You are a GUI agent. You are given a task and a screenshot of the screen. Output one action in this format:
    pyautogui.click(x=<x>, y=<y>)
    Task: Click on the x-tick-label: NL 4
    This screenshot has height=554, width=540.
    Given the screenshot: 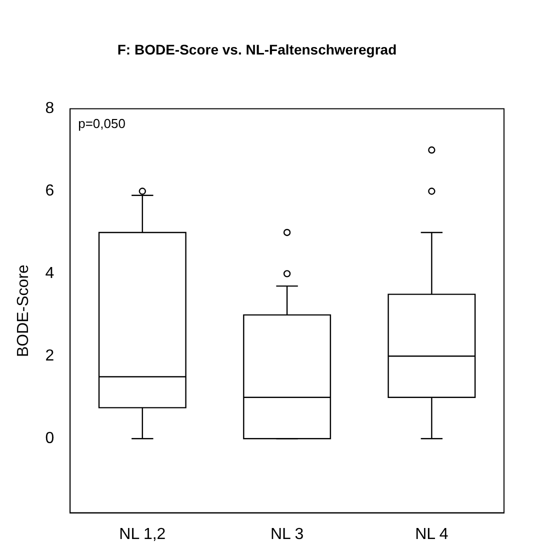 What is the action you would take?
    pyautogui.click(x=431, y=534)
    